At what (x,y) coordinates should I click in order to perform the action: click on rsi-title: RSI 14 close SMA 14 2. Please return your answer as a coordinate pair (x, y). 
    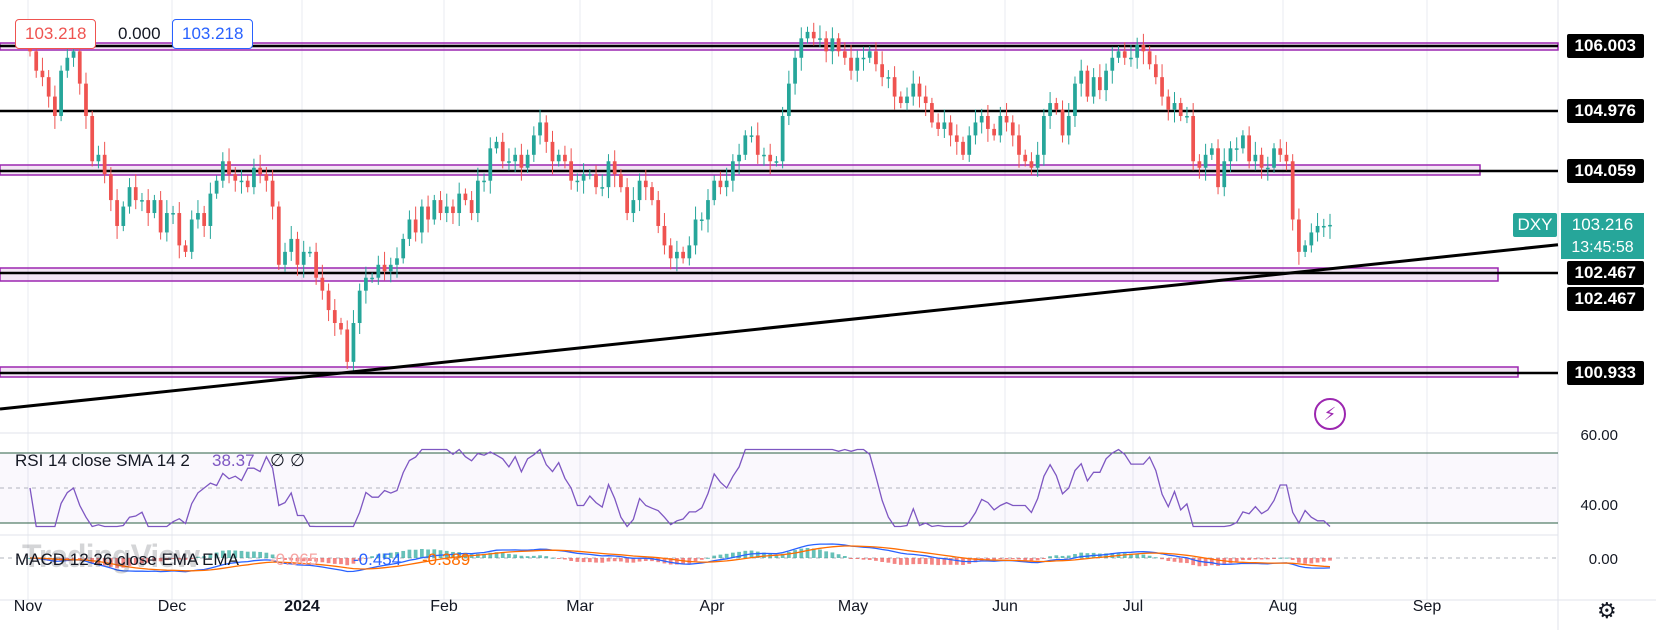
    Looking at the image, I should click on (102, 460).